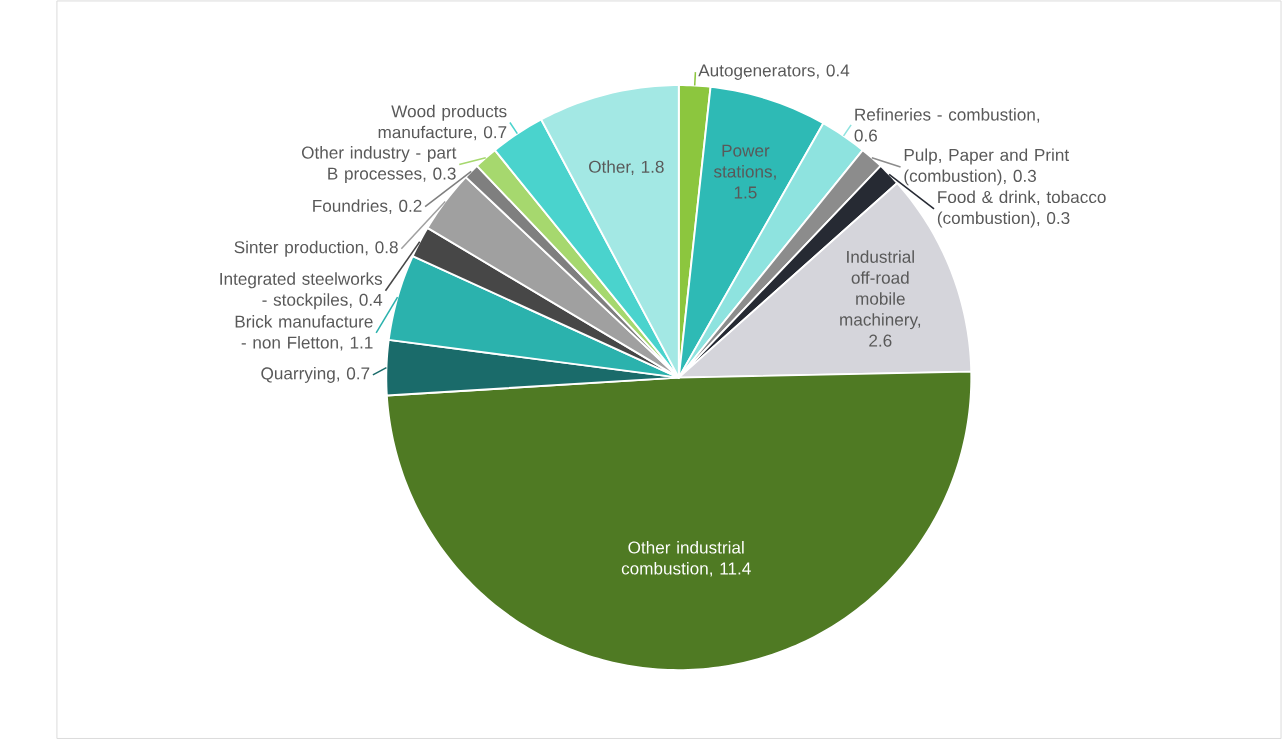 Image resolution: width=1282 pixels, height=739 pixels. What do you see at coordinates (367, 206) in the screenshot?
I see `slice-label: Foundries, 0.2` at bounding box center [367, 206].